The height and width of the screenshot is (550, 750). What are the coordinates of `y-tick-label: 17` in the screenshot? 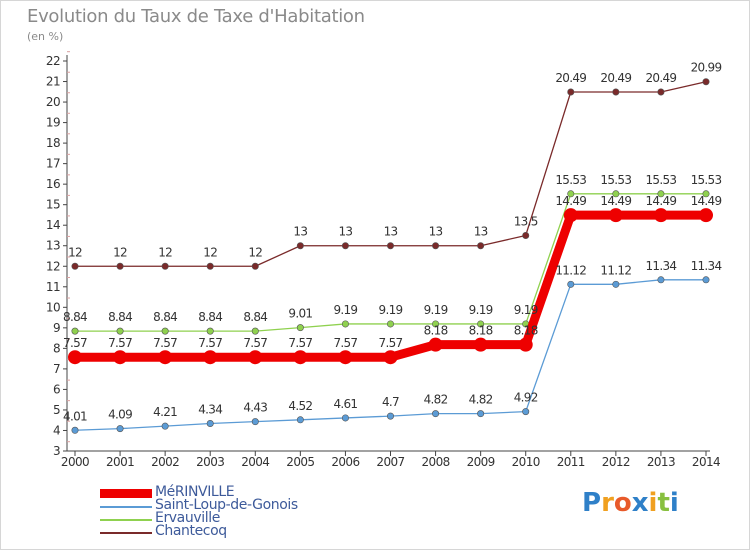 It's located at (53, 164).